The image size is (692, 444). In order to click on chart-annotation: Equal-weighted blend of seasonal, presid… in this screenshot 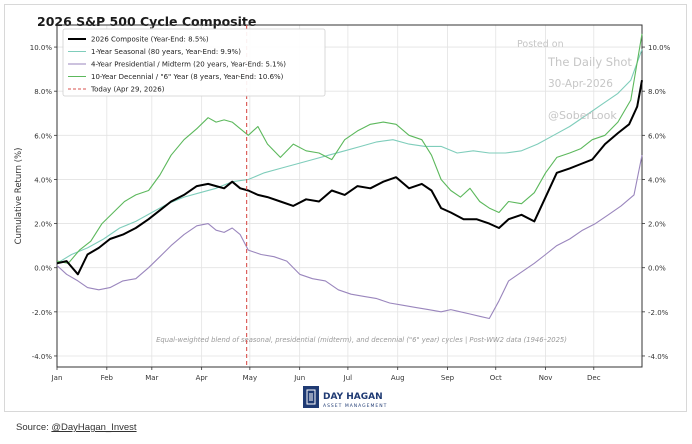, I will do `click(361, 340)`.